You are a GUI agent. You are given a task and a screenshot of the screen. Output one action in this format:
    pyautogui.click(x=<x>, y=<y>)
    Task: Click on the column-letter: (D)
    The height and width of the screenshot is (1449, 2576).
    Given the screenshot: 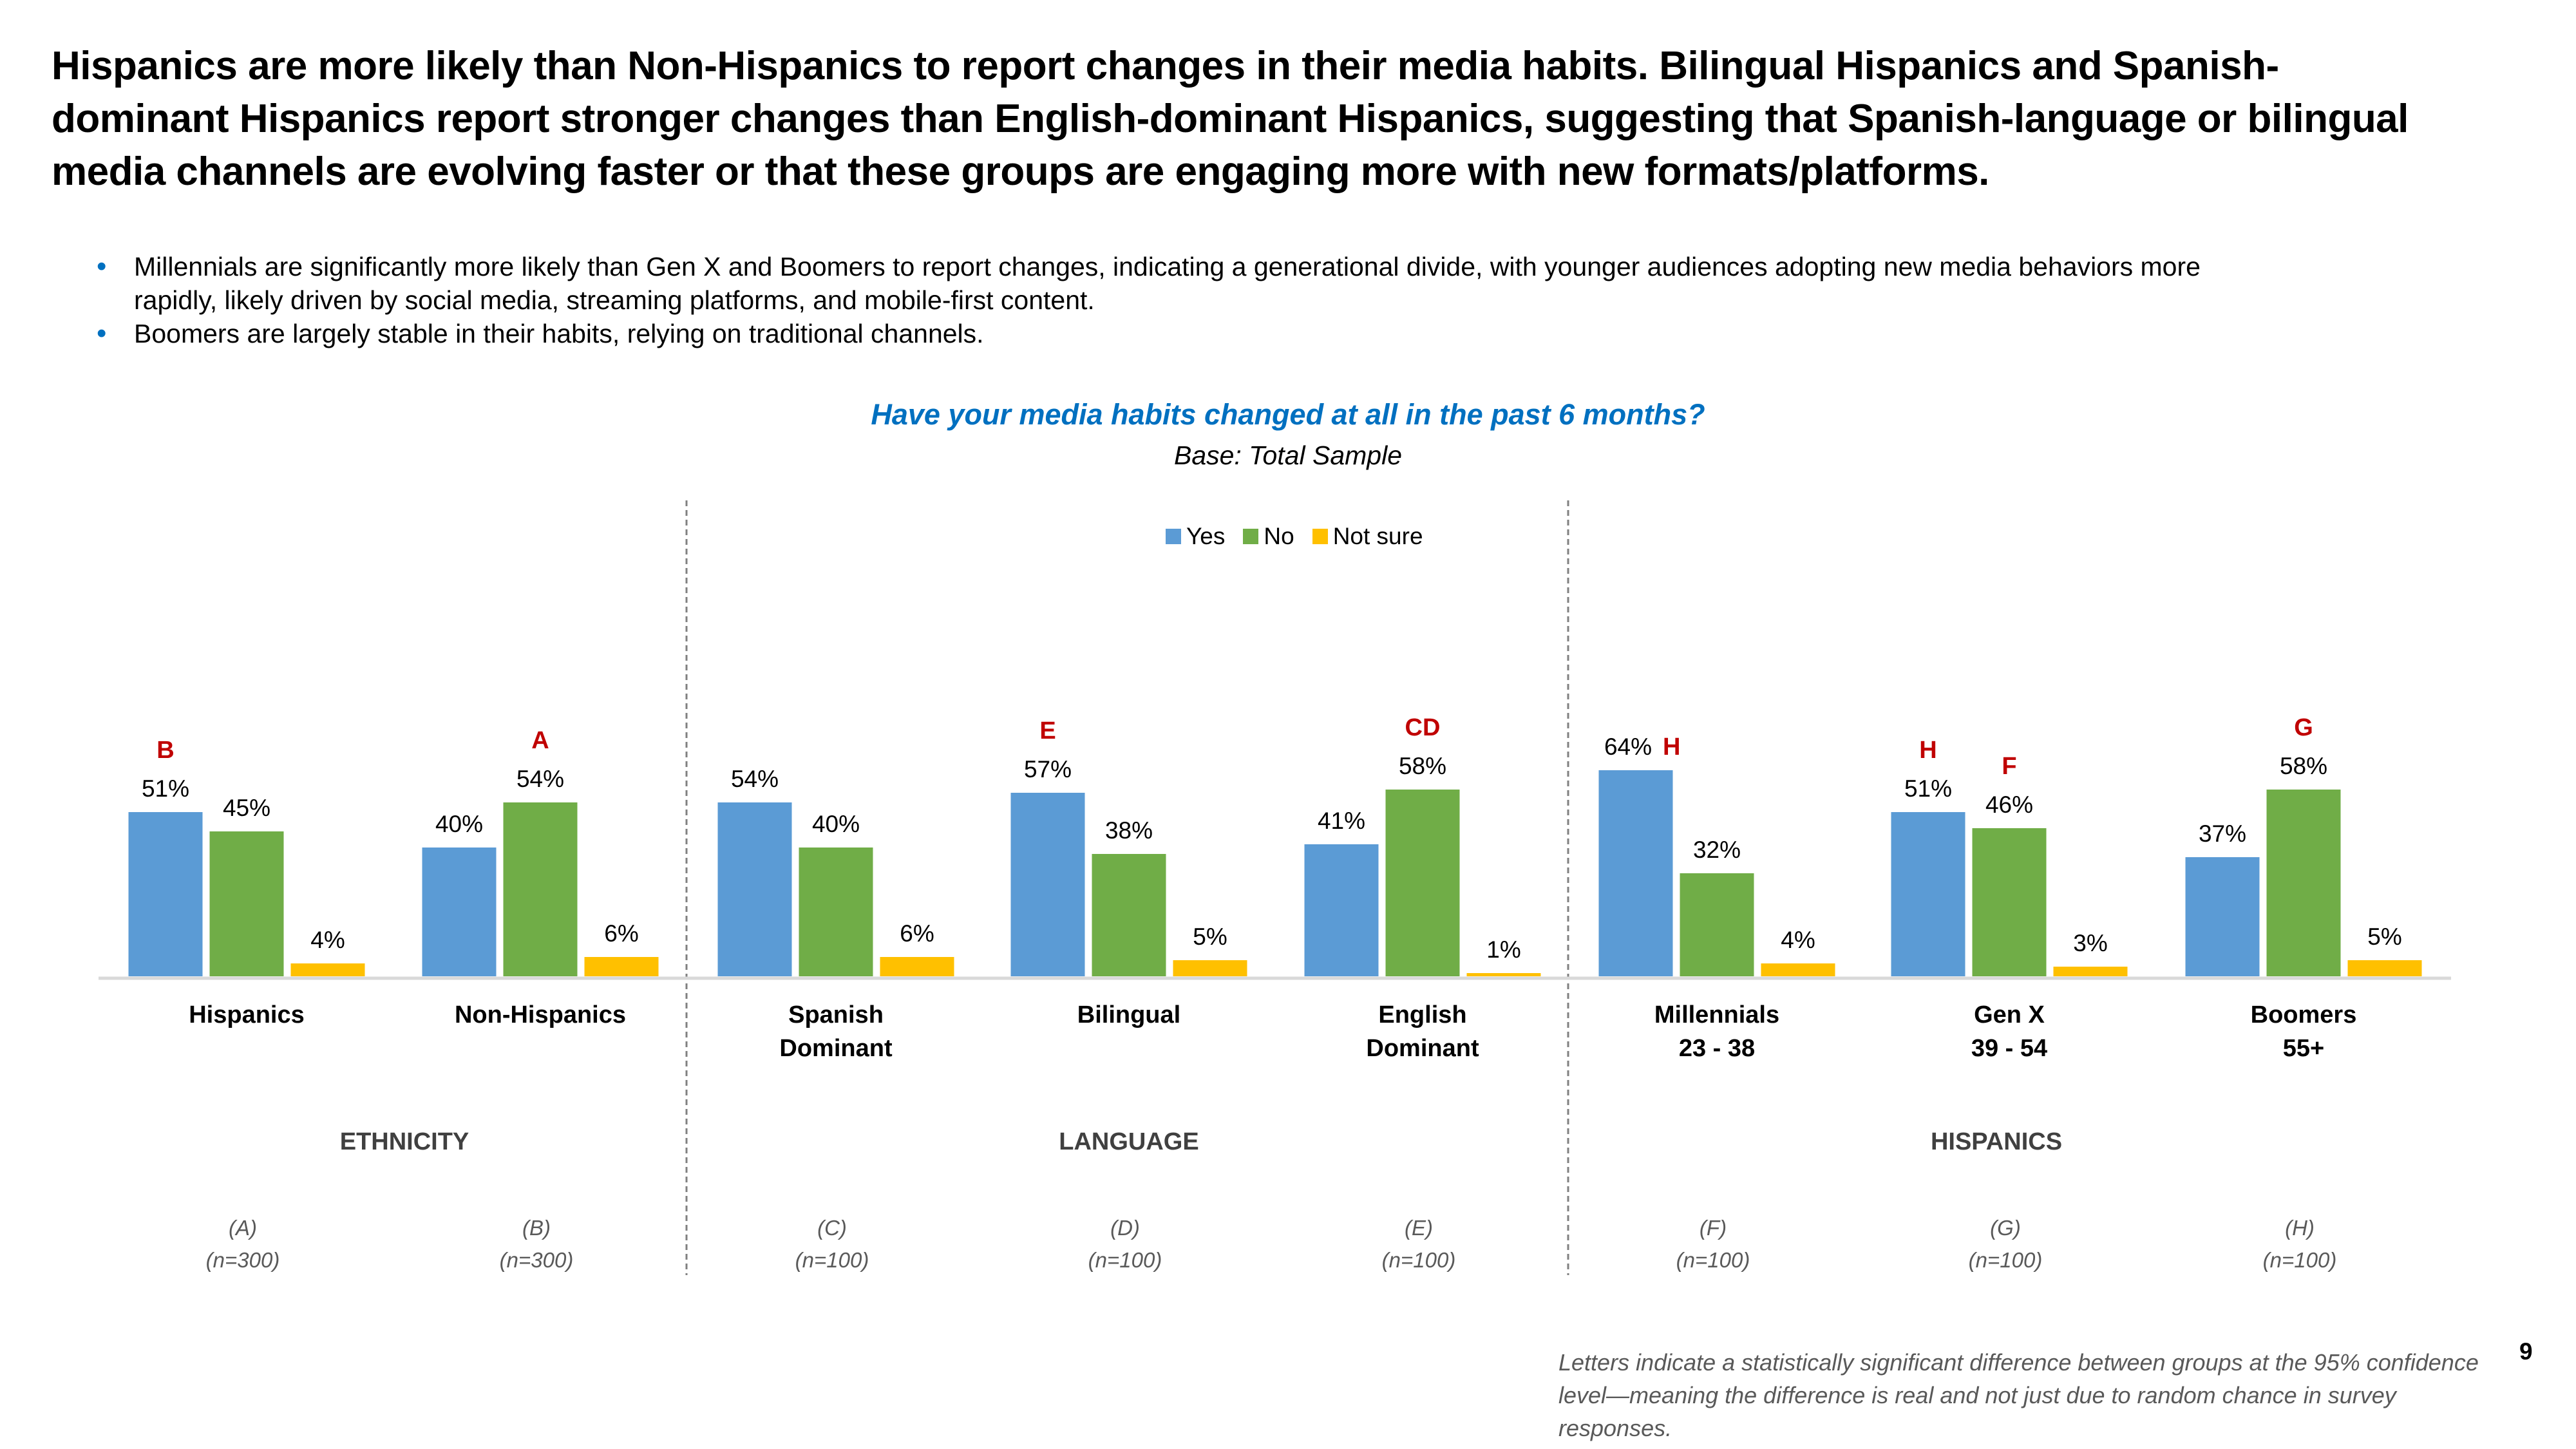 What is the action you would take?
    pyautogui.click(x=1125, y=1228)
    